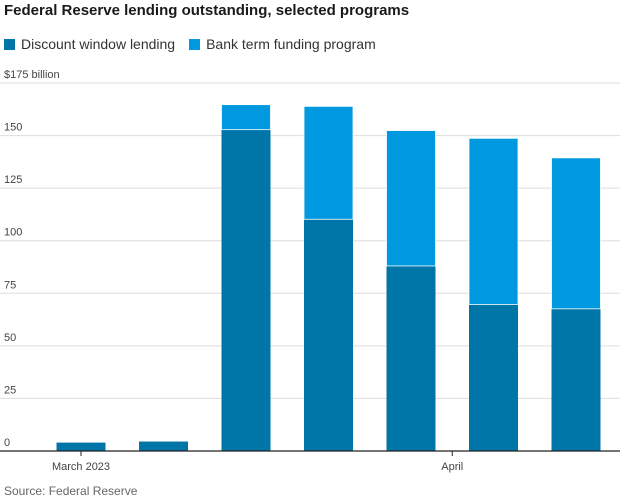  I want to click on y-tick-label-150: 150, so click(13, 128).